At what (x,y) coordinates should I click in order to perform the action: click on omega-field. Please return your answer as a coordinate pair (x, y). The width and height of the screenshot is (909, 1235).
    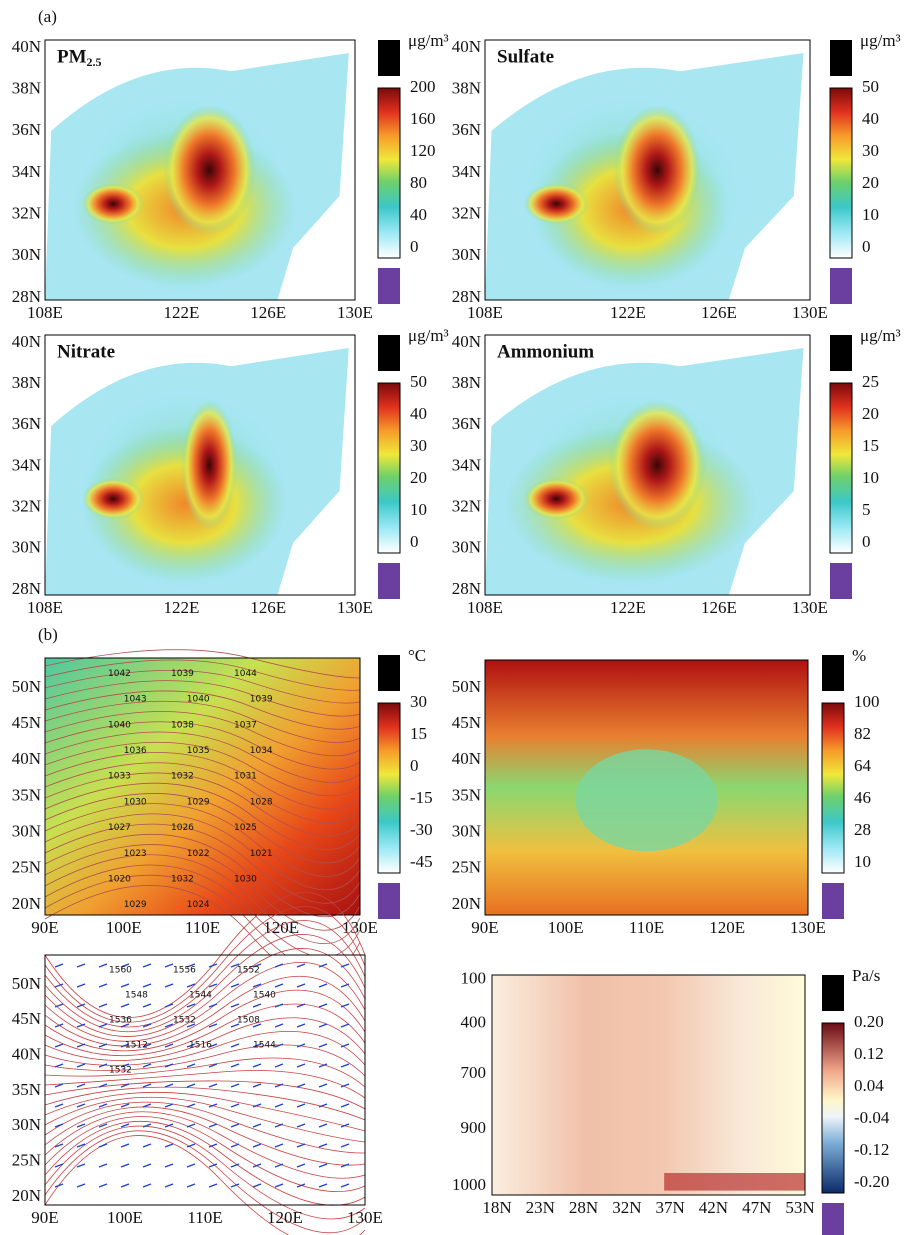
    Looking at the image, I should click on (648, 1085).